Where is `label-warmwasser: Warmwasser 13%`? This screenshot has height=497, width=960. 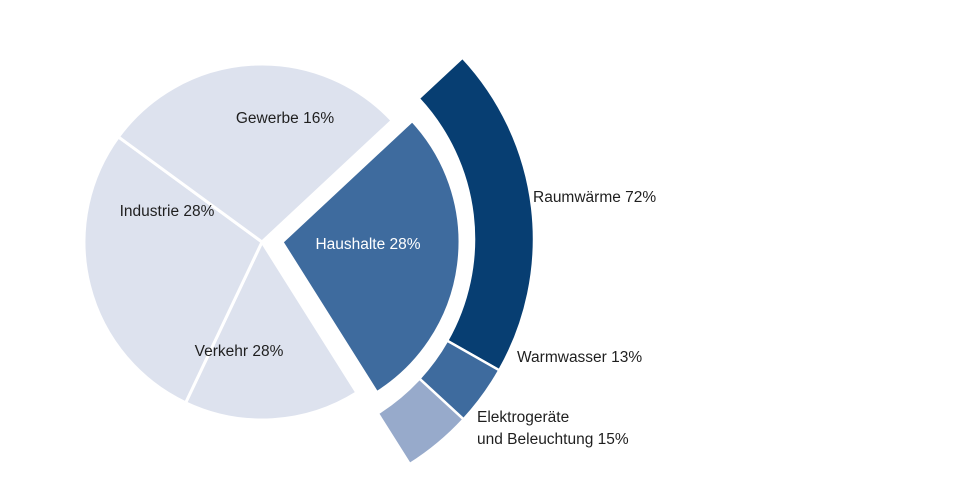
label-warmwasser: Warmwasser 13% is located at coordinates (579, 357).